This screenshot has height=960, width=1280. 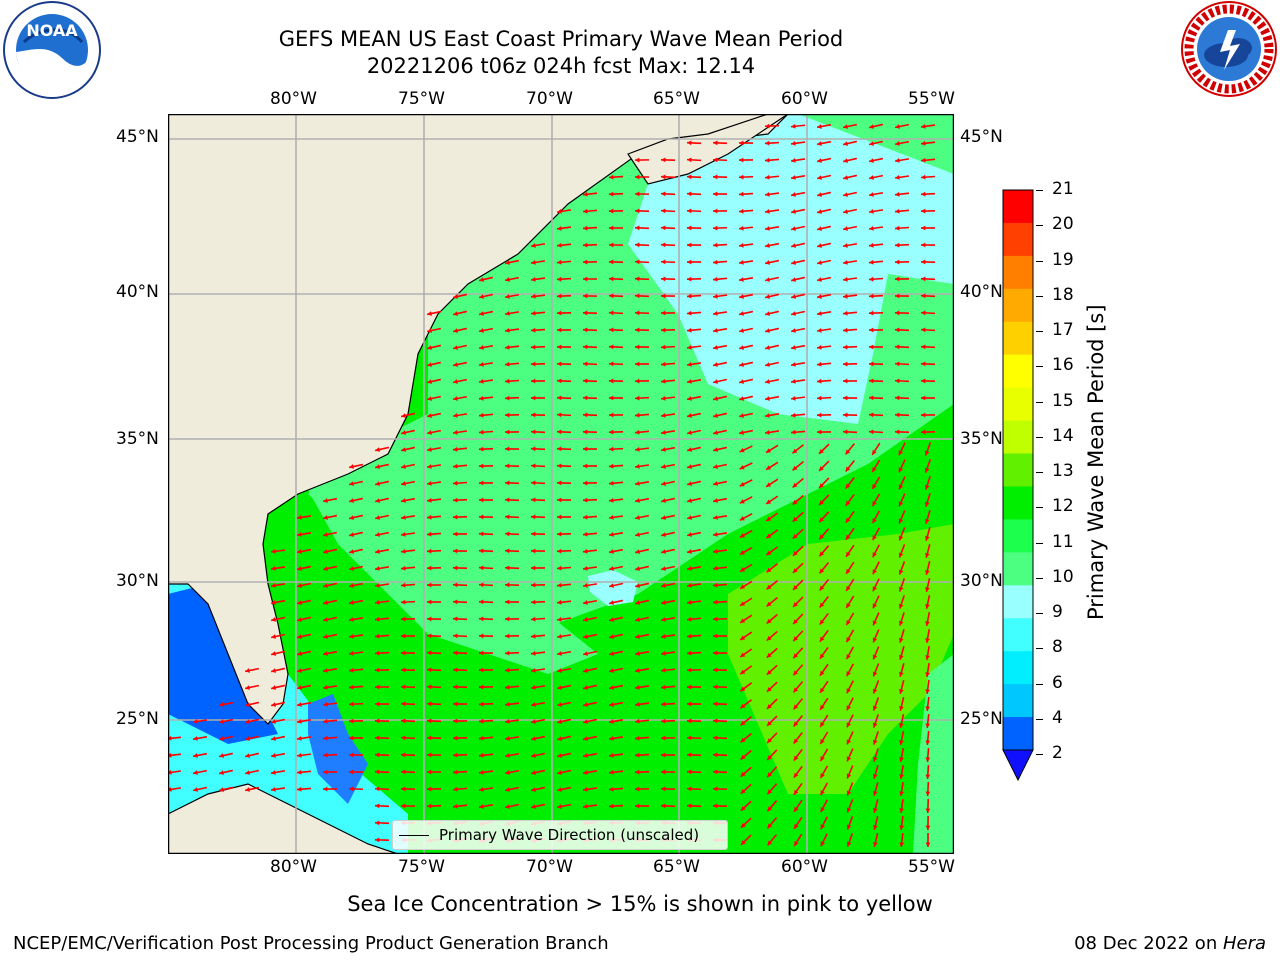 I want to click on zone-9-10-east, so click(x=933, y=754).